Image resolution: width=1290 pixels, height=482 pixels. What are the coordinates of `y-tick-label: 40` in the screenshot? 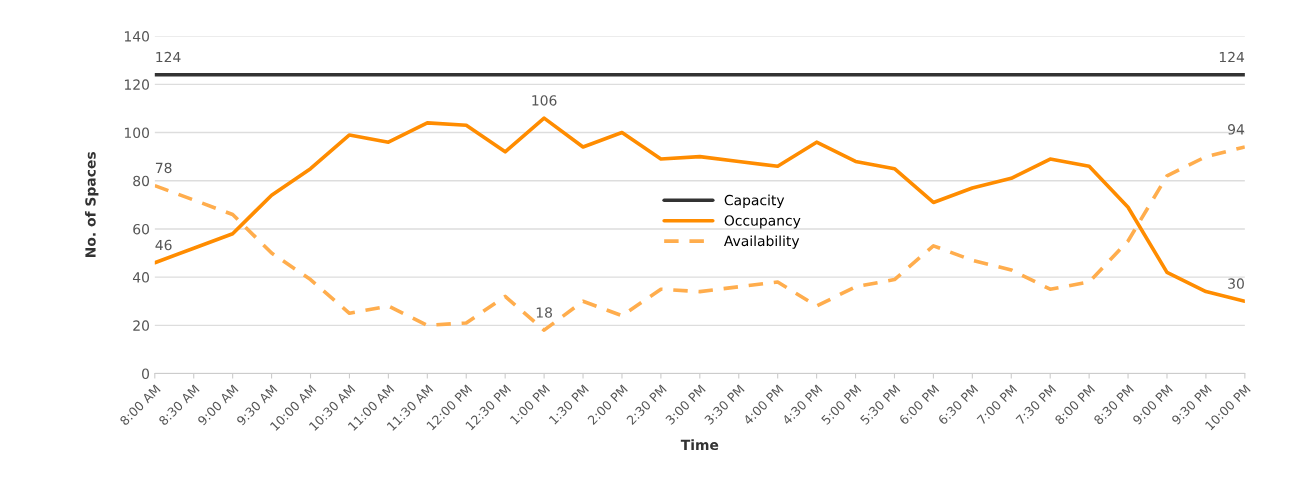 It's located at (141, 277).